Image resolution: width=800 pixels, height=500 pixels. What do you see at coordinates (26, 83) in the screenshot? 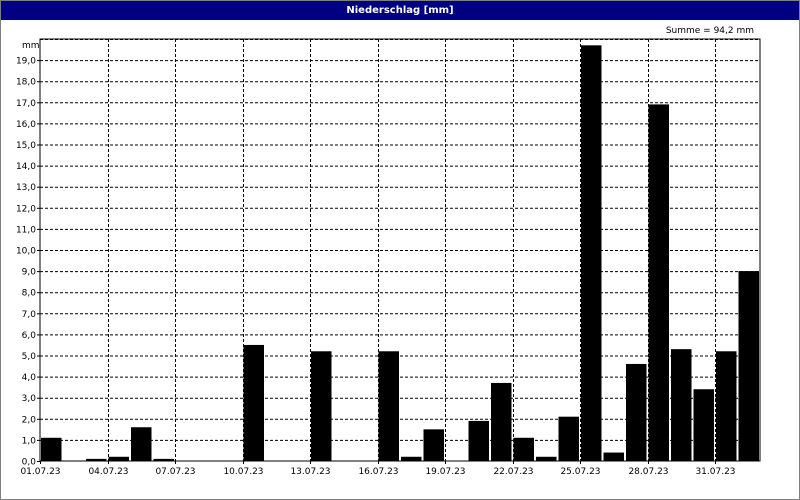
I see `y-tick-label: 18,0` at bounding box center [26, 83].